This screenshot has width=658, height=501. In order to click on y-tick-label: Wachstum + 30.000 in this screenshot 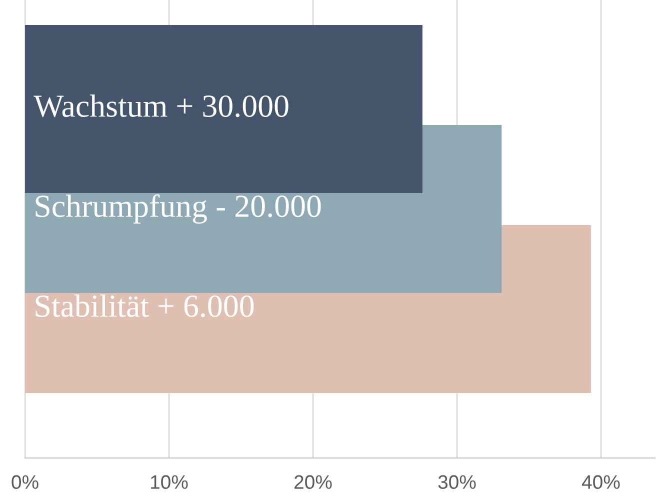, I will do `click(161, 106)`.